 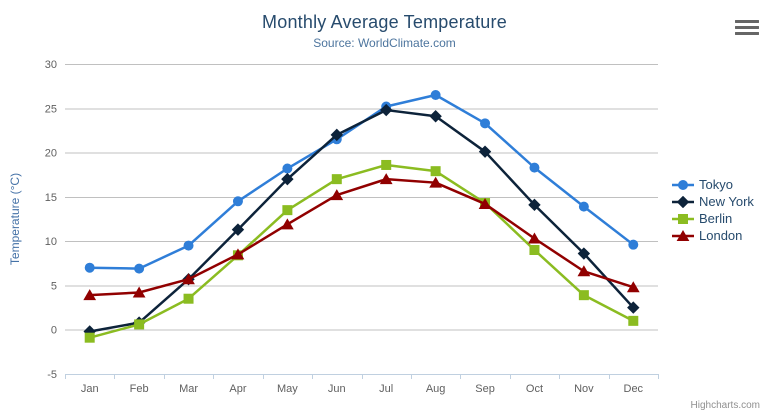 What do you see at coordinates (139, 389) in the screenshot?
I see `x-tick-label: Feb` at bounding box center [139, 389].